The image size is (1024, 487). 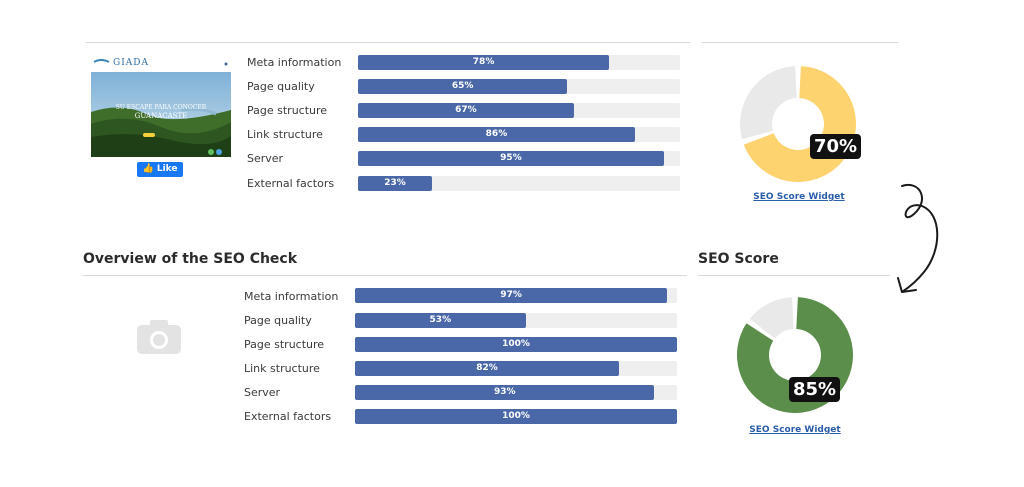 What do you see at coordinates (282, 368) in the screenshot?
I see `bottom-metric-label-links: Link structure` at bounding box center [282, 368].